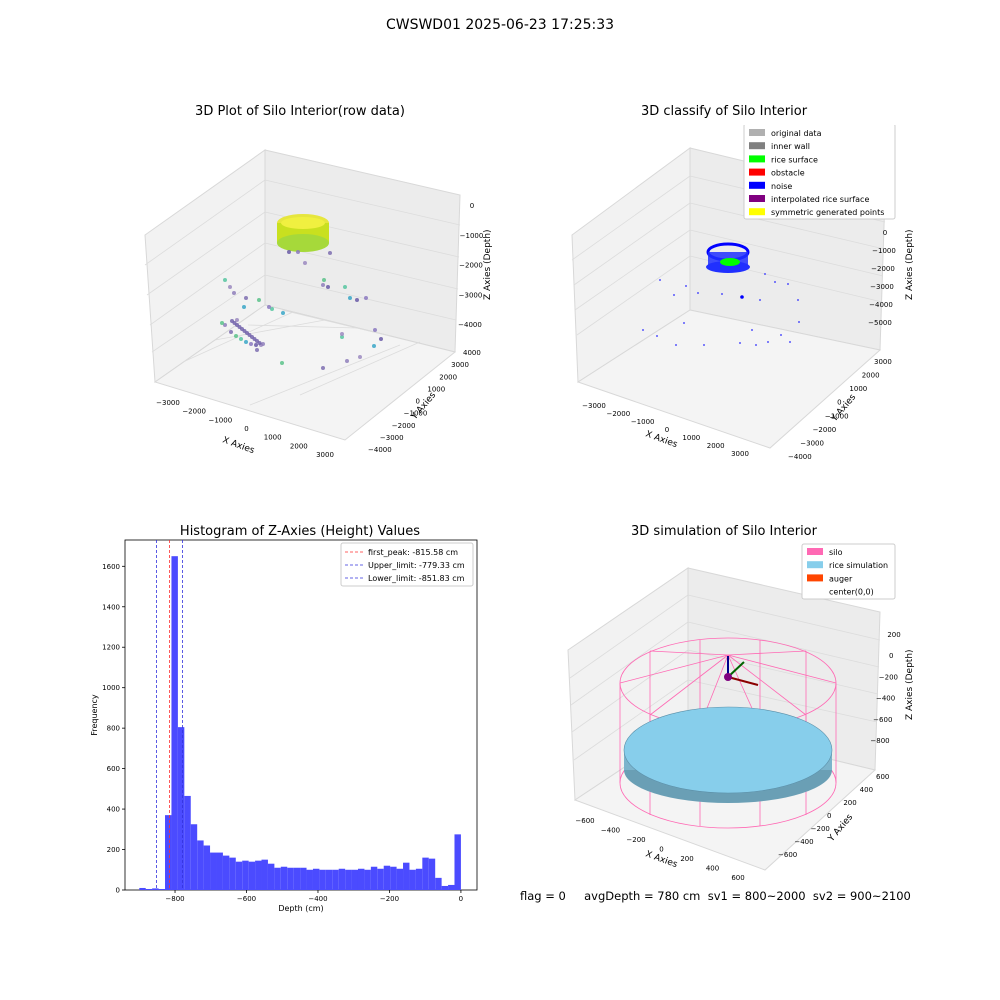 The width and height of the screenshot is (1000, 1000). Describe the element at coordinates (113, 729) in the screenshot. I see `y-tick-label: 800` at that location.